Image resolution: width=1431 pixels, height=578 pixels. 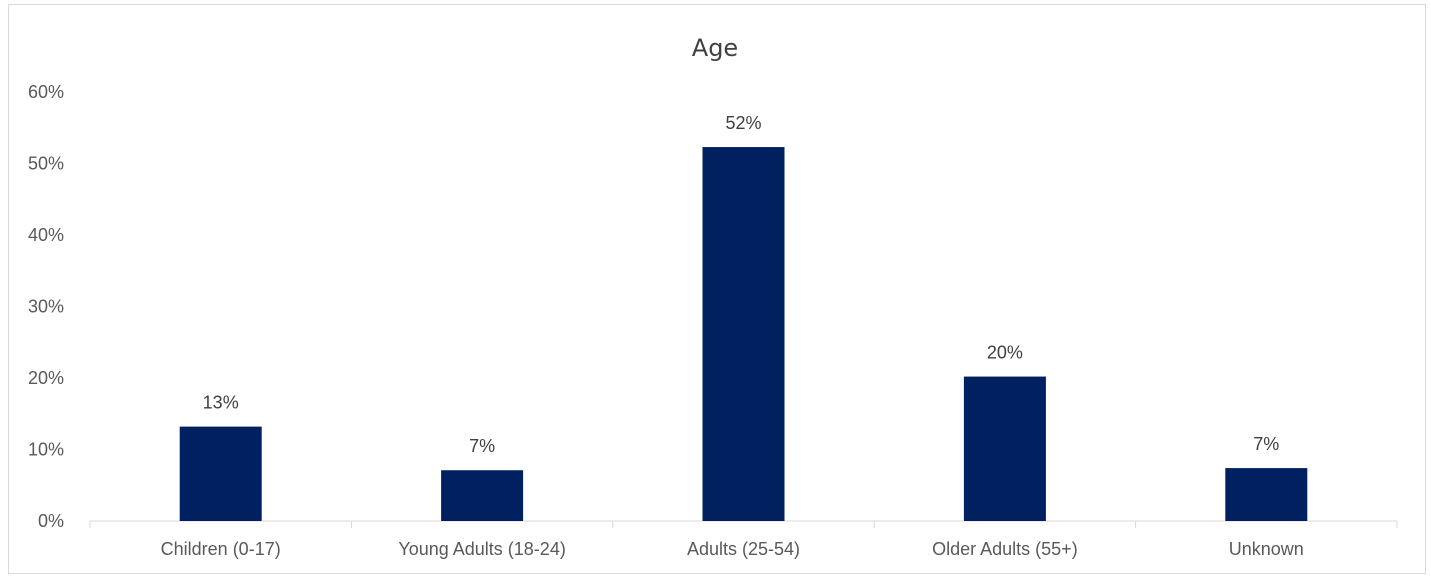 What do you see at coordinates (1266, 549) in the screenshot?
I see `category-label: Unknown` at bounding box center [1266, 549].